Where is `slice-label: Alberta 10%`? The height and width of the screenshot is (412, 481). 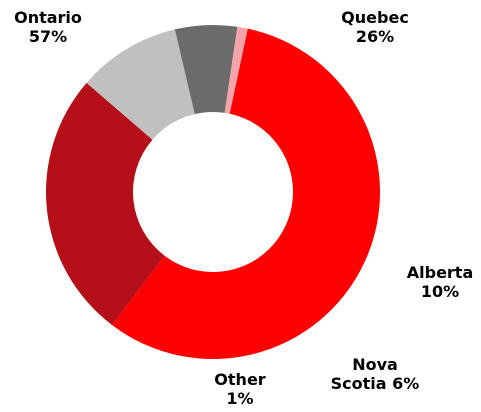 slice-label: Alberta 10% is located at coordinates (440, 282).